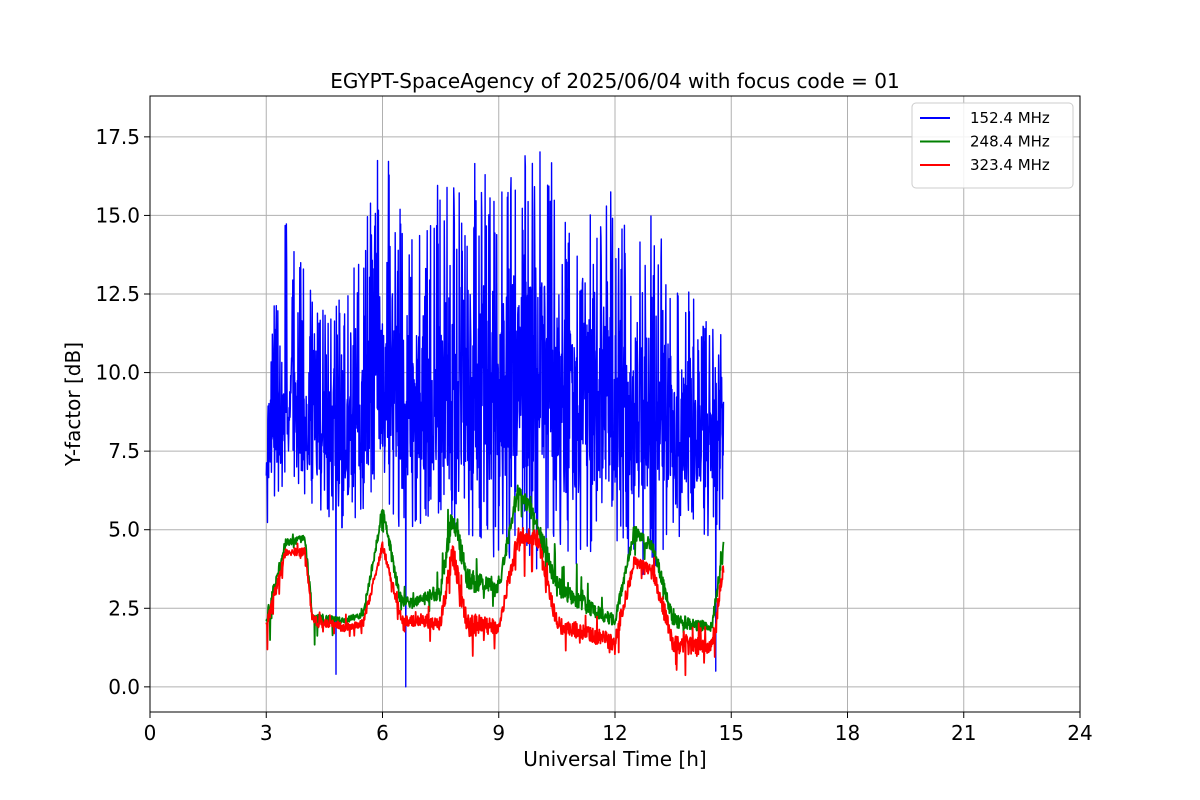  I want to click on x-tick-label: 18, so click(847, 733).